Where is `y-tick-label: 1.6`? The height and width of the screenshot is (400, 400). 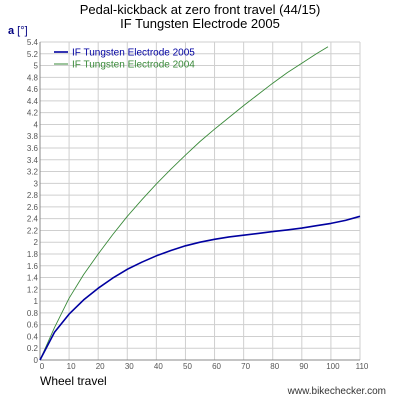 y-tick-label: 1.6 is located at coordinates (33, 266).